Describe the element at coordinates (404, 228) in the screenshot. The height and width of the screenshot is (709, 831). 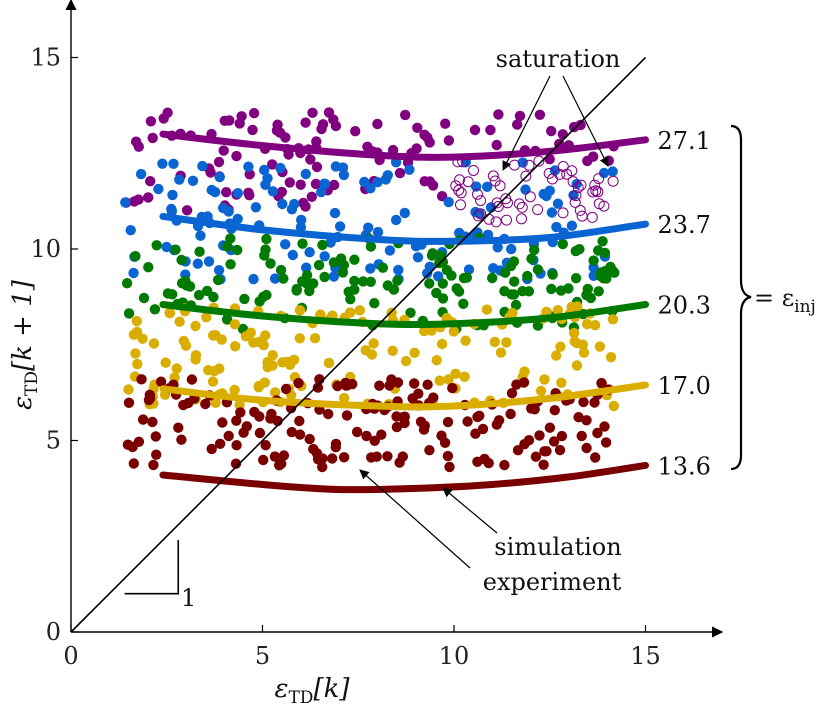
I see `simulation-curve-23.7` at that location.